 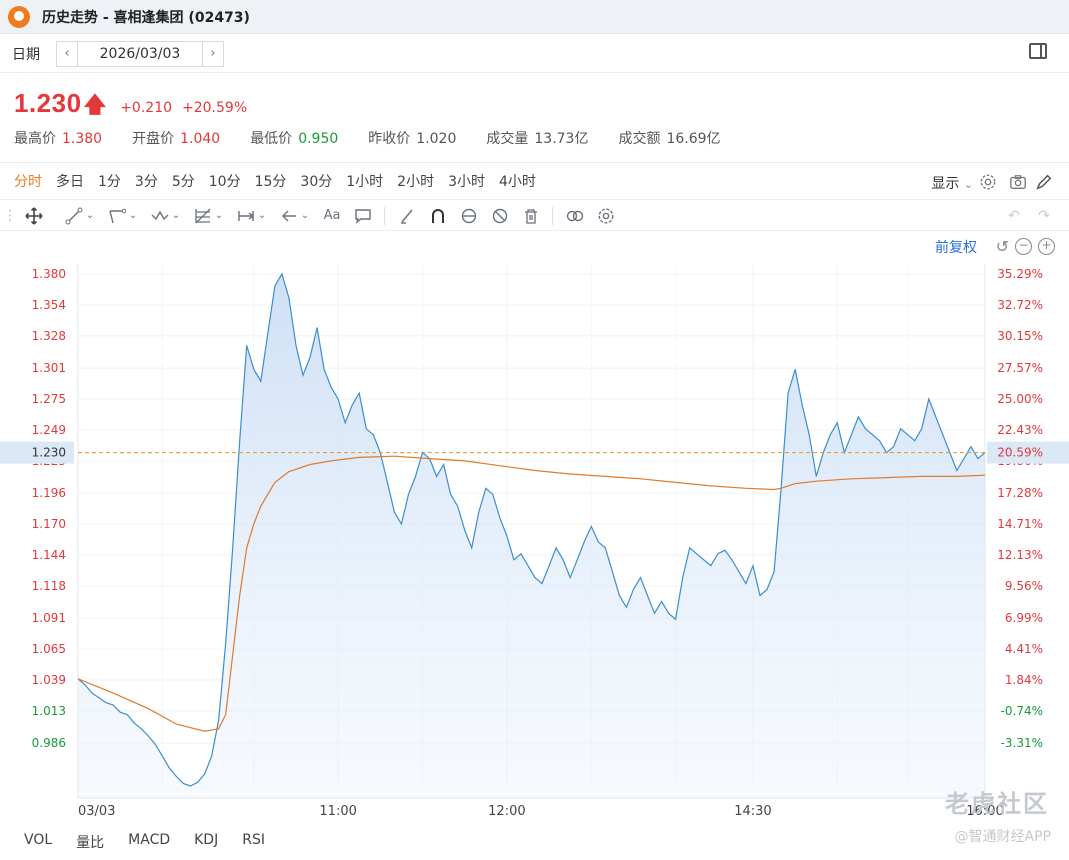 What do you see at coordinates (49, 743) in the screenshot?
I see `y-tick-label-left: 0.986` at bounding box center [49, 743].